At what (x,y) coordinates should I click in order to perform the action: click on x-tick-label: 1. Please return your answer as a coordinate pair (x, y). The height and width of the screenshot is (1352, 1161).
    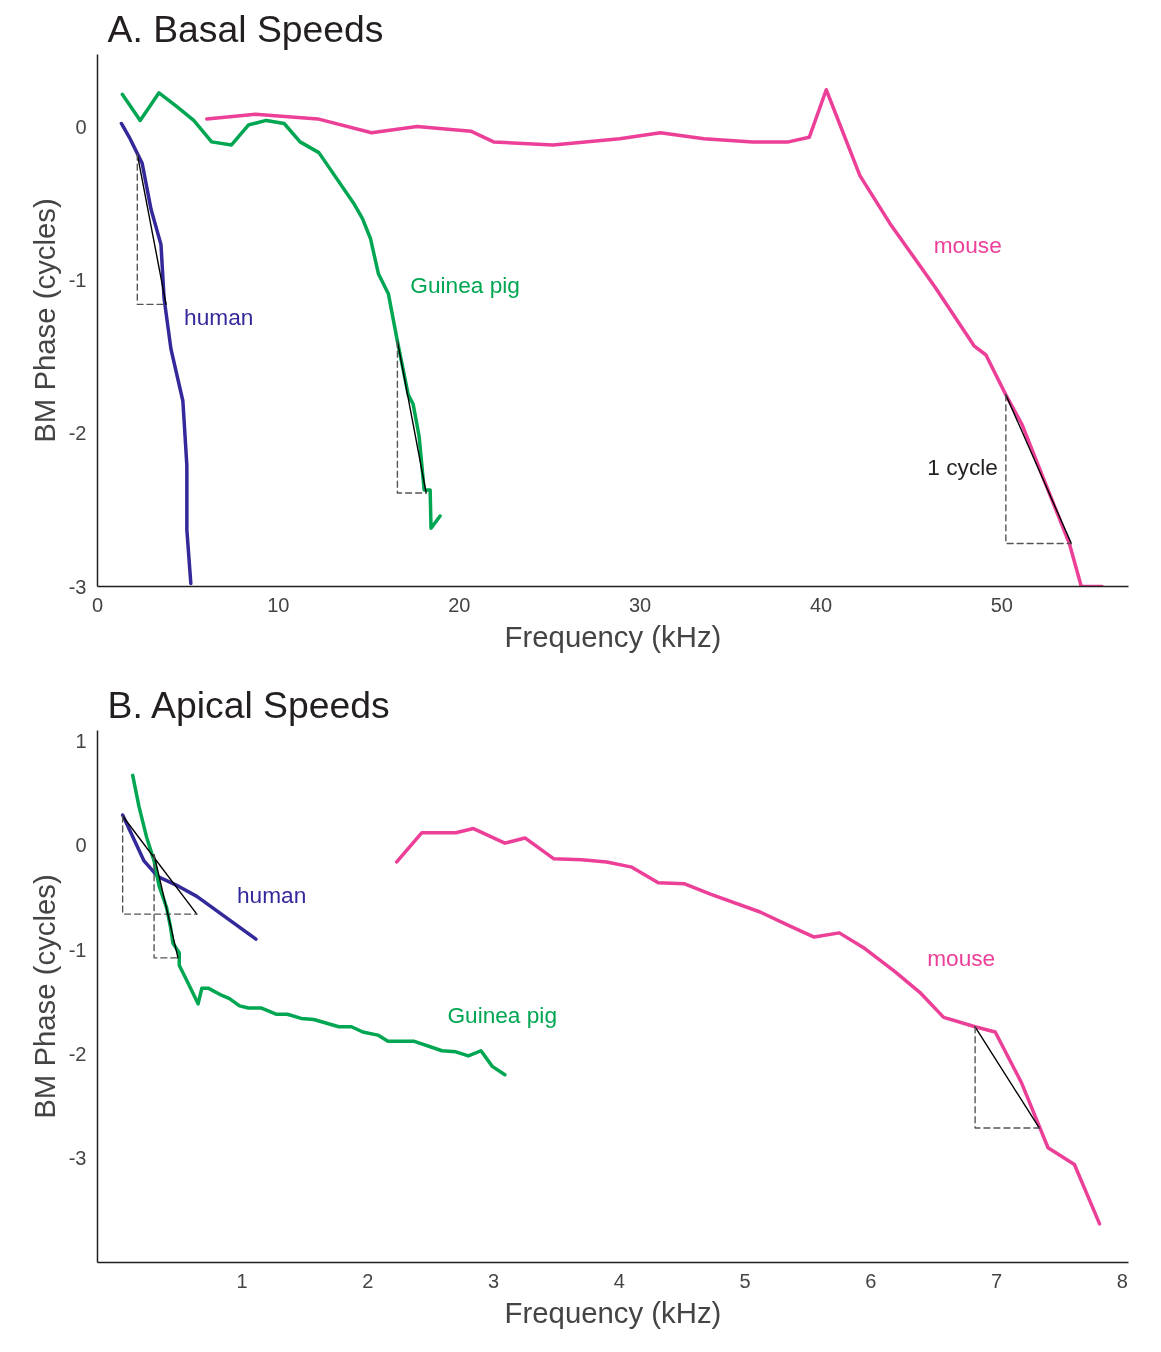
    Looking at the image, I should click on (242, 1280).